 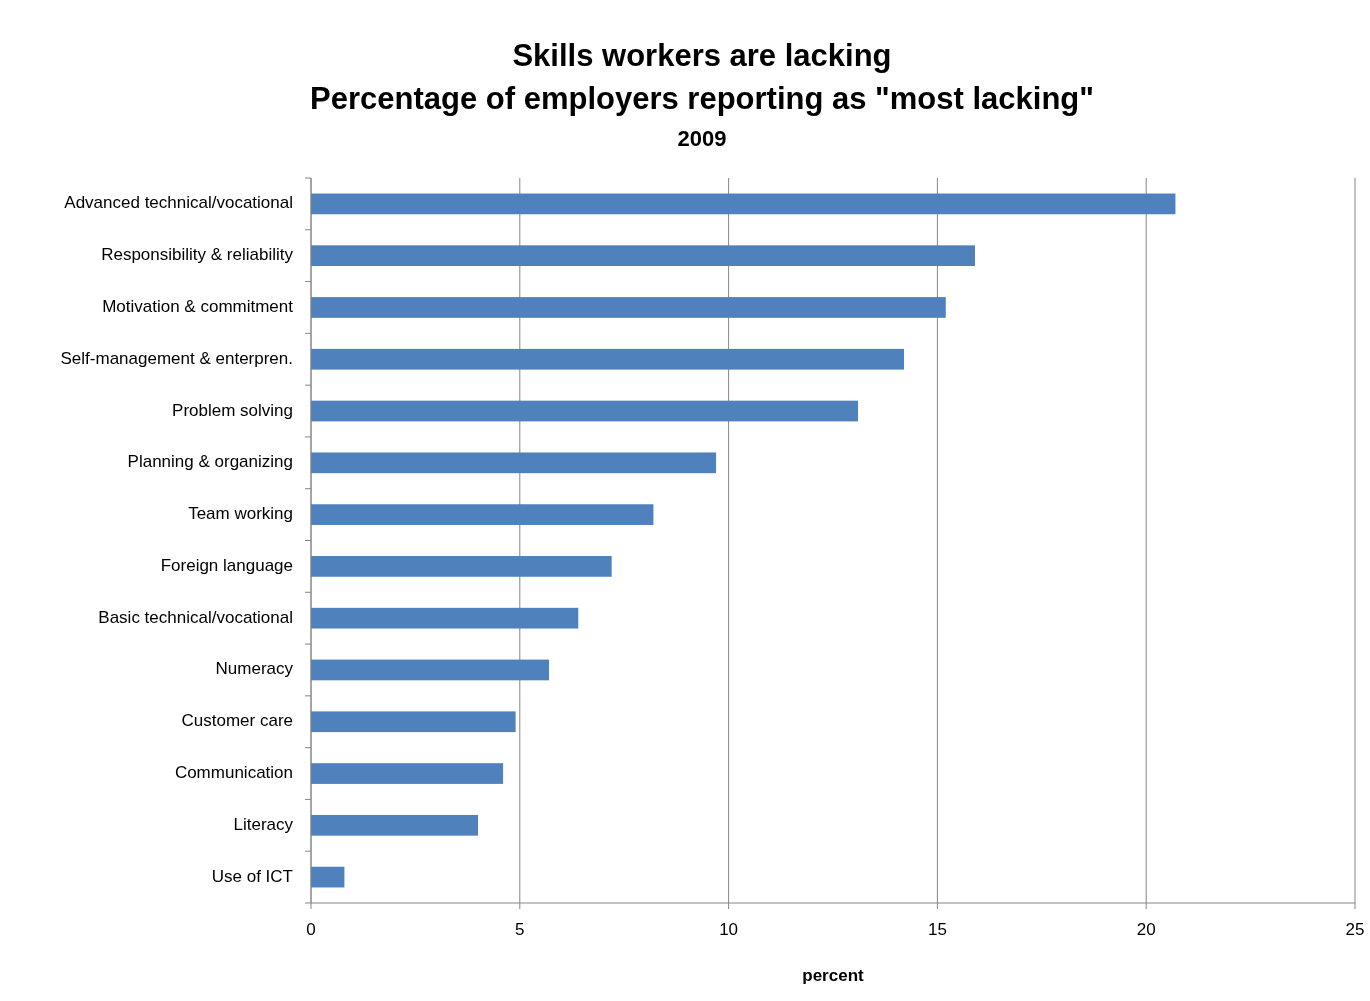 I want to click on x-tick-label: 25, so click(x=1355, y=929).